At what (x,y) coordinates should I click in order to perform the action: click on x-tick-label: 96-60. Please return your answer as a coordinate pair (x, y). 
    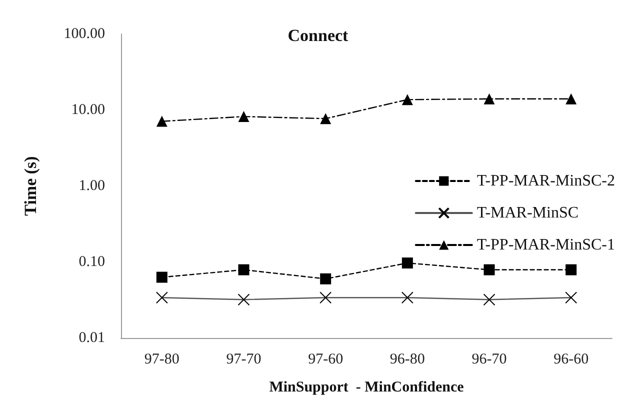
    Looking at the image, I should click on (571, 360).